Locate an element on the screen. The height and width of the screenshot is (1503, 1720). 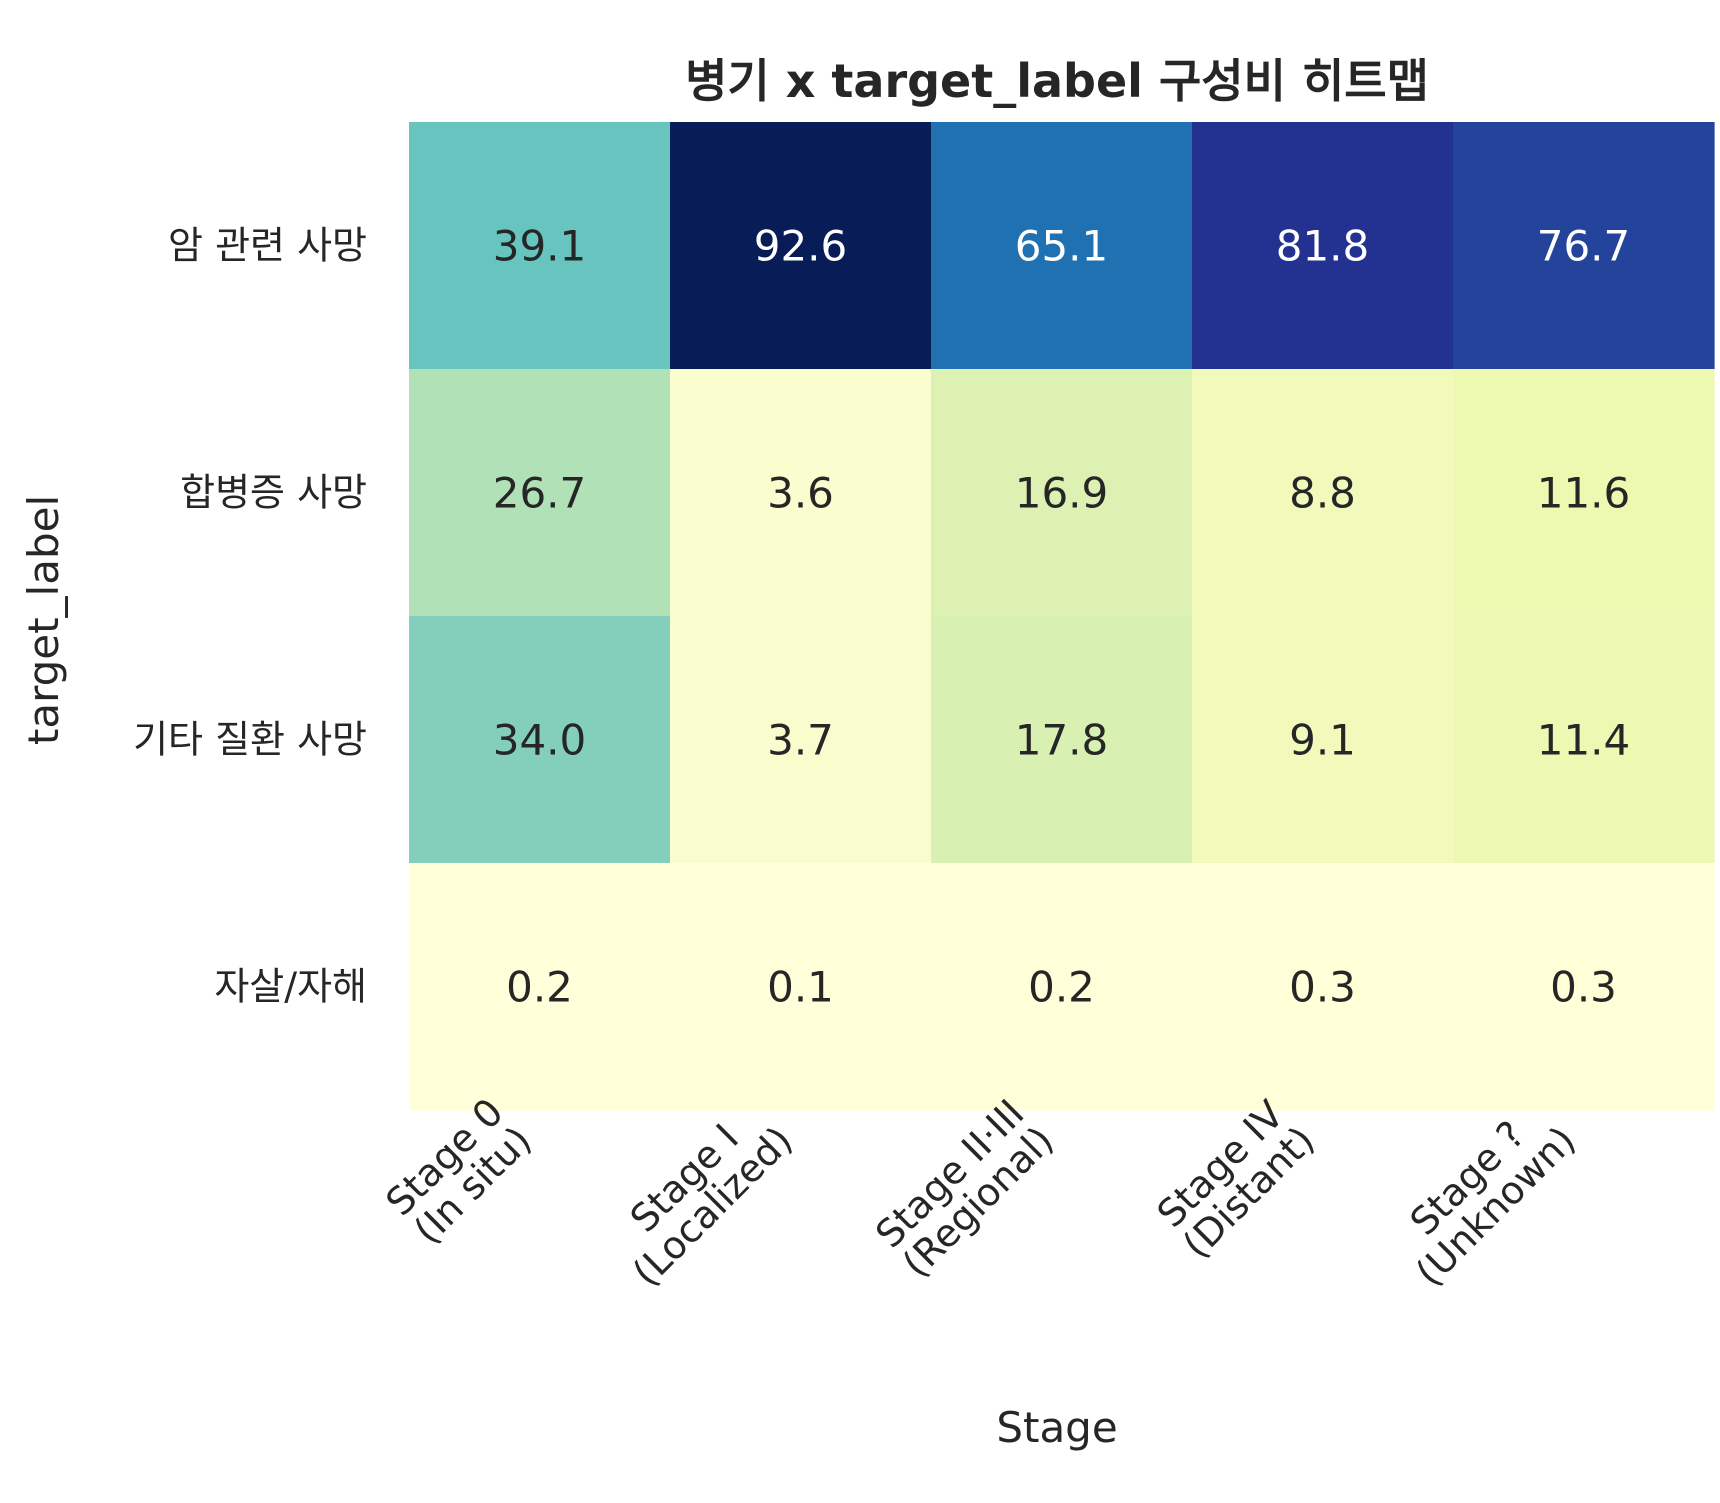
heatmap-cell-r2-c4 is located at coordinates (1584, 740).